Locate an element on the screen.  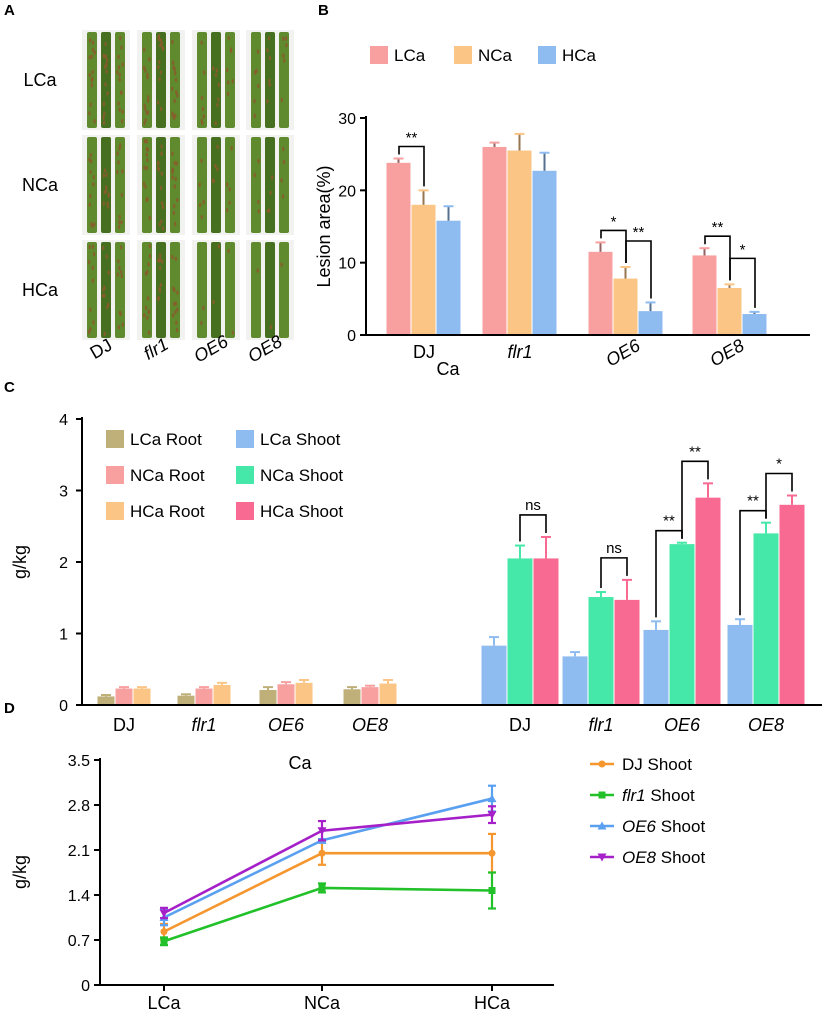
legend-label: NCa Shoot is located at coordinates (301, 475).